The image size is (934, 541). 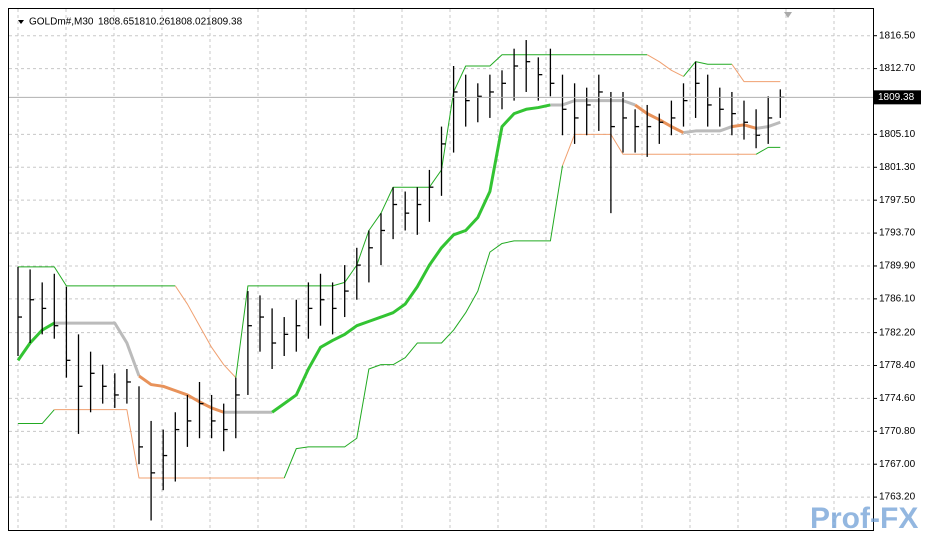 What do you see at coordinates (897, 365) in the screenshot?
I see `y-tick-label: 1778.40` at bounding box center [897, 365].